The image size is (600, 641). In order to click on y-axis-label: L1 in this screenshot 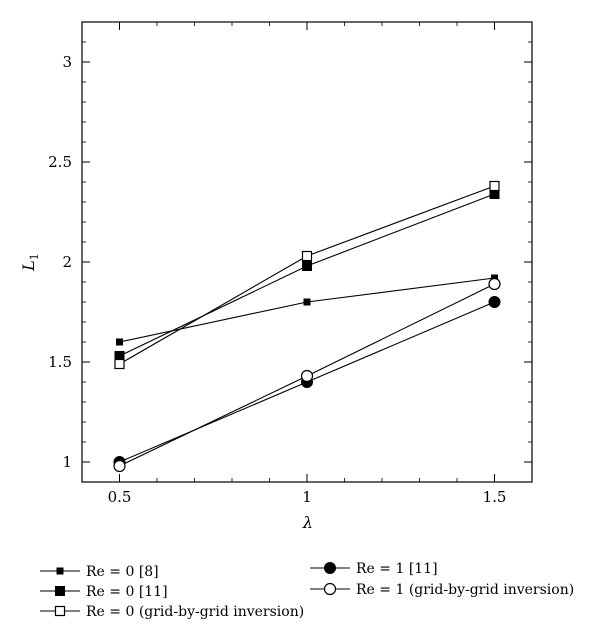, I will do `click(30, 262)`.